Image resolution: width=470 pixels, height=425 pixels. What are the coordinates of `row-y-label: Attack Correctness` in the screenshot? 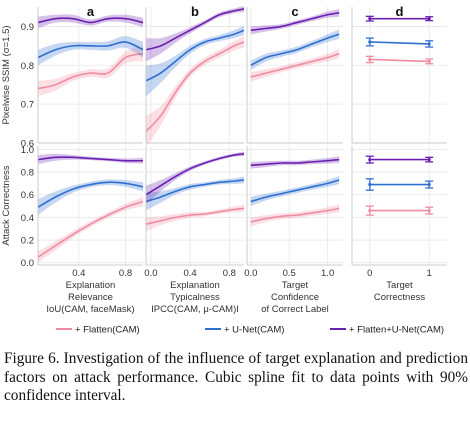 It's located at (6, 205).